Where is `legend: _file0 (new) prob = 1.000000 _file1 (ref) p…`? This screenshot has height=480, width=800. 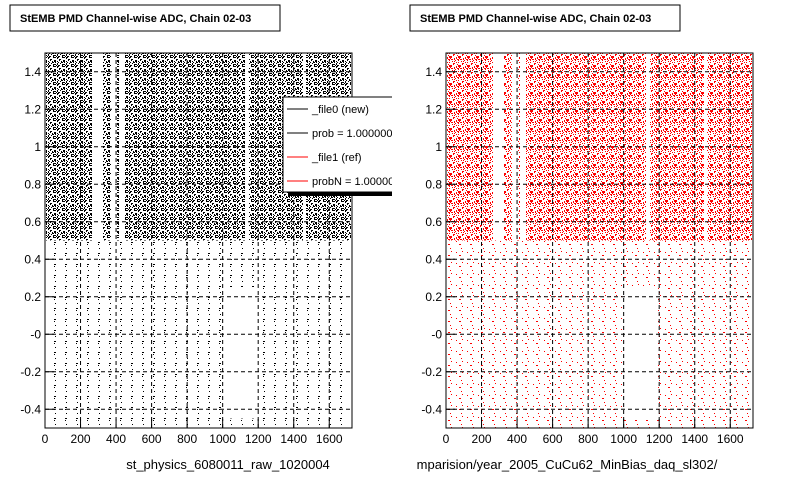
legend: _file0 (new) prob = 1.000000 _file1 (ref) p… is located at coordinates (341, 146).